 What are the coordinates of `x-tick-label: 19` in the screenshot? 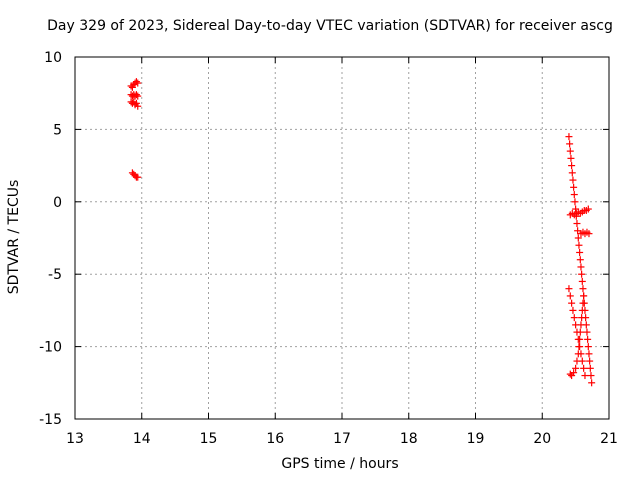 It's located at (476, 439).